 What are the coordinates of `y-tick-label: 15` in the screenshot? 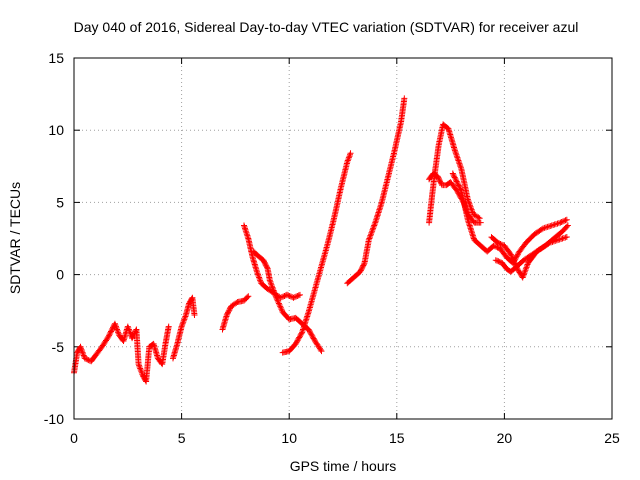 It's located at (56, 58).